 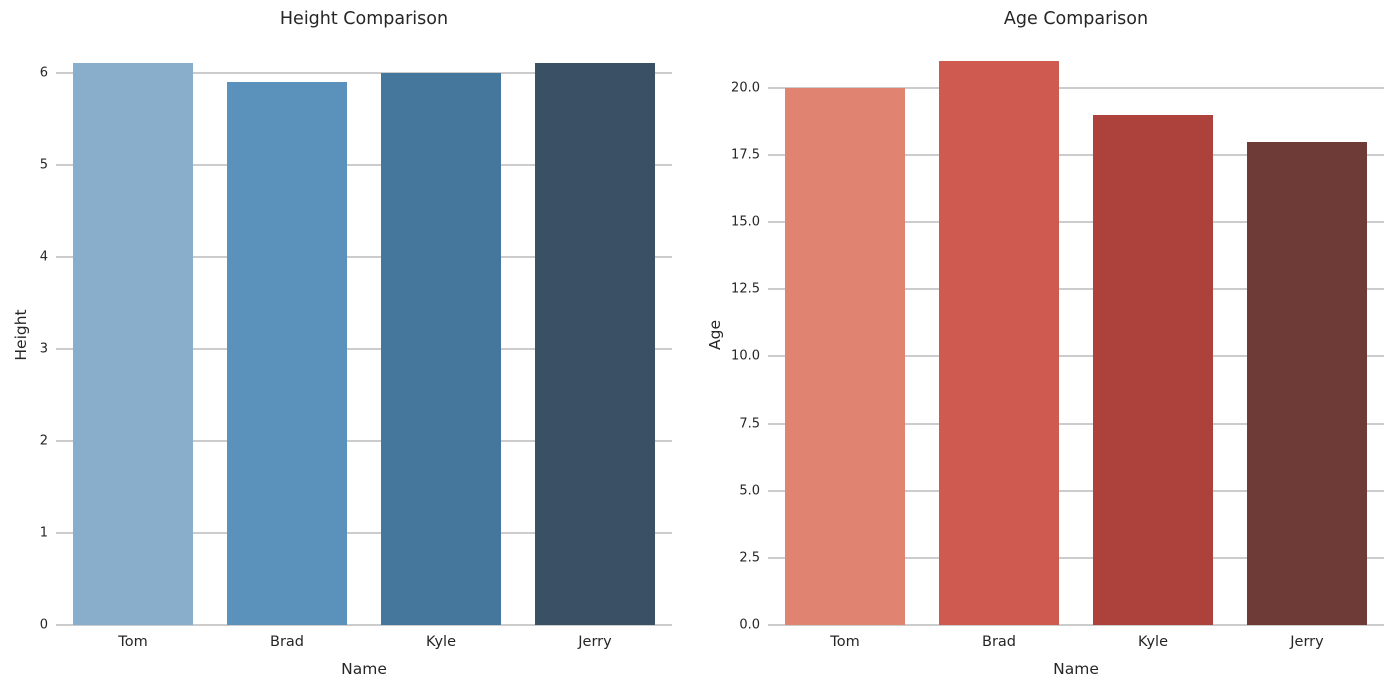 I want to click on chart-title: Height Comparison, so click(x=364, y=19).